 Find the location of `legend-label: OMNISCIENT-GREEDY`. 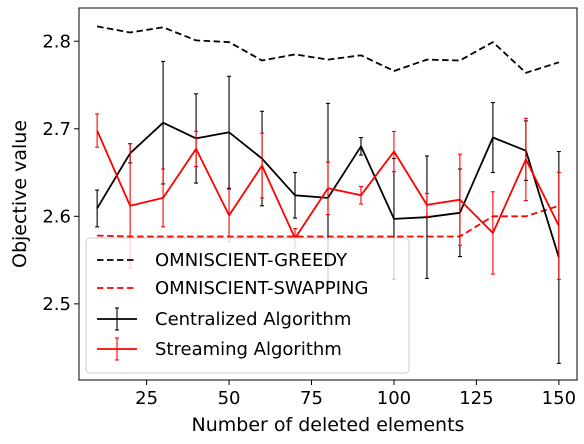

legend-label: OMNISCIENT-GREEDY is located at coordinates (251, 260).